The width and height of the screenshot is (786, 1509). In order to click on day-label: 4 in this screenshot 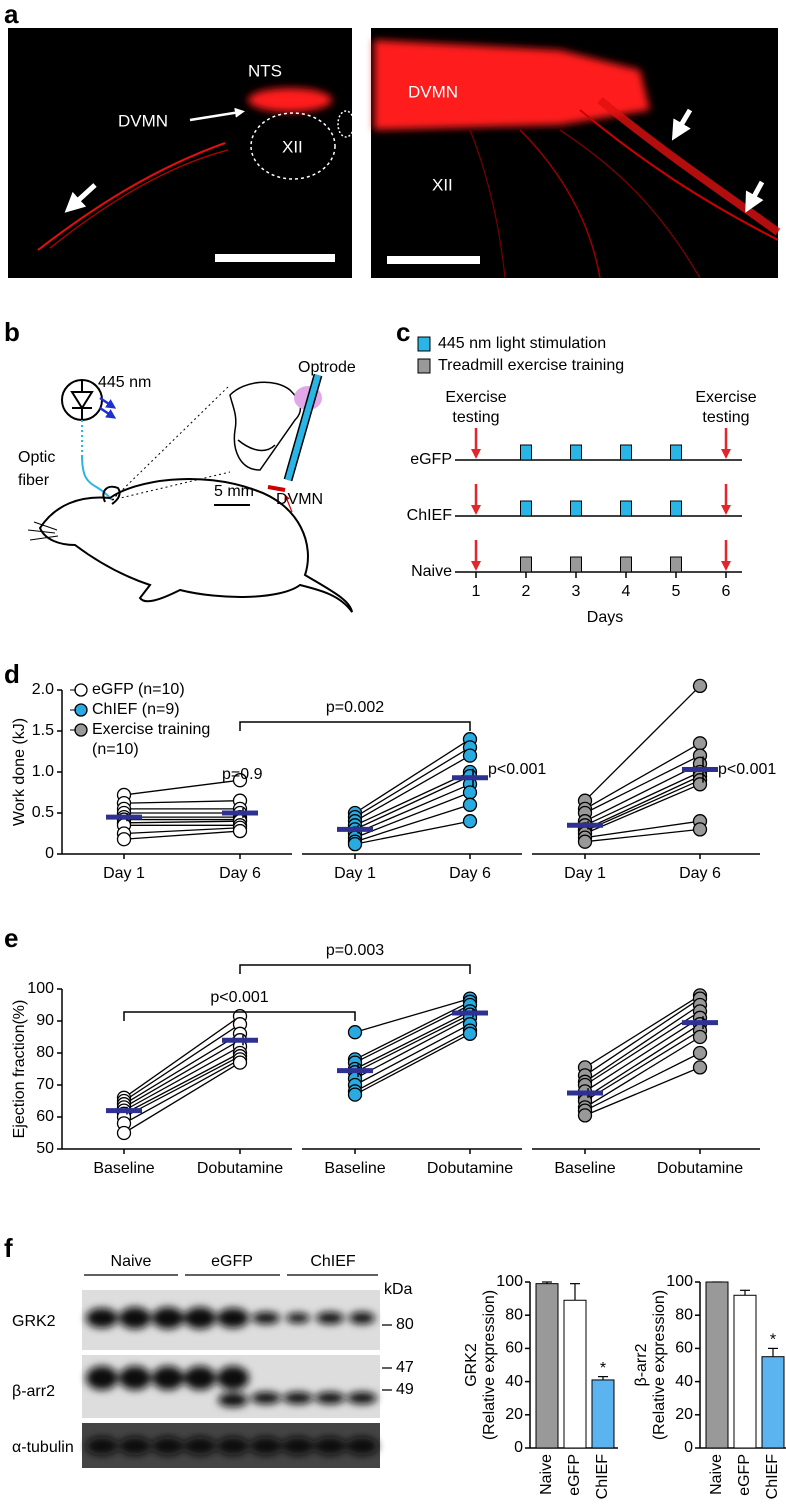, I will do `click(626, 591)`.